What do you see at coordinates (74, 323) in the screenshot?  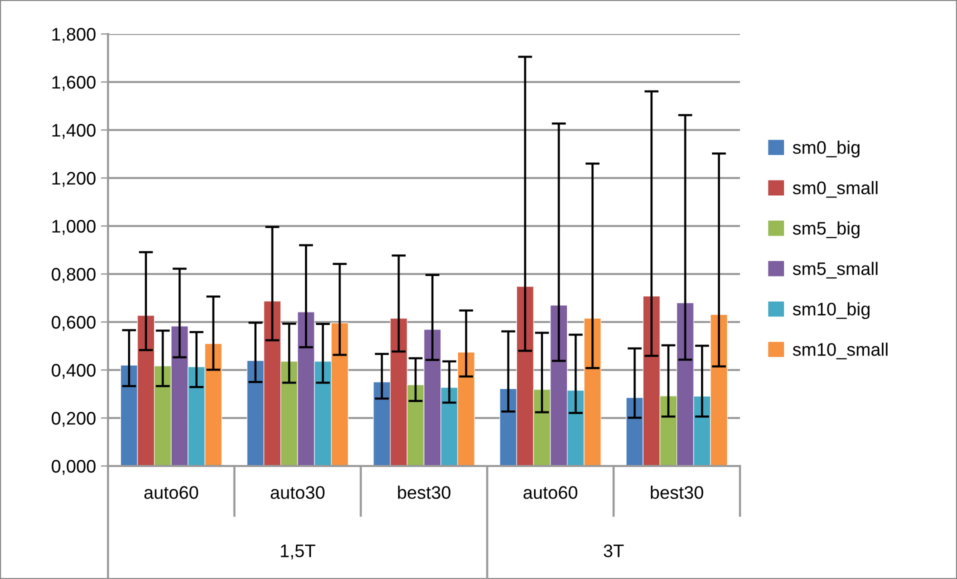 I see `y-tick-label: 0,600` at bounding box center [74, 323].